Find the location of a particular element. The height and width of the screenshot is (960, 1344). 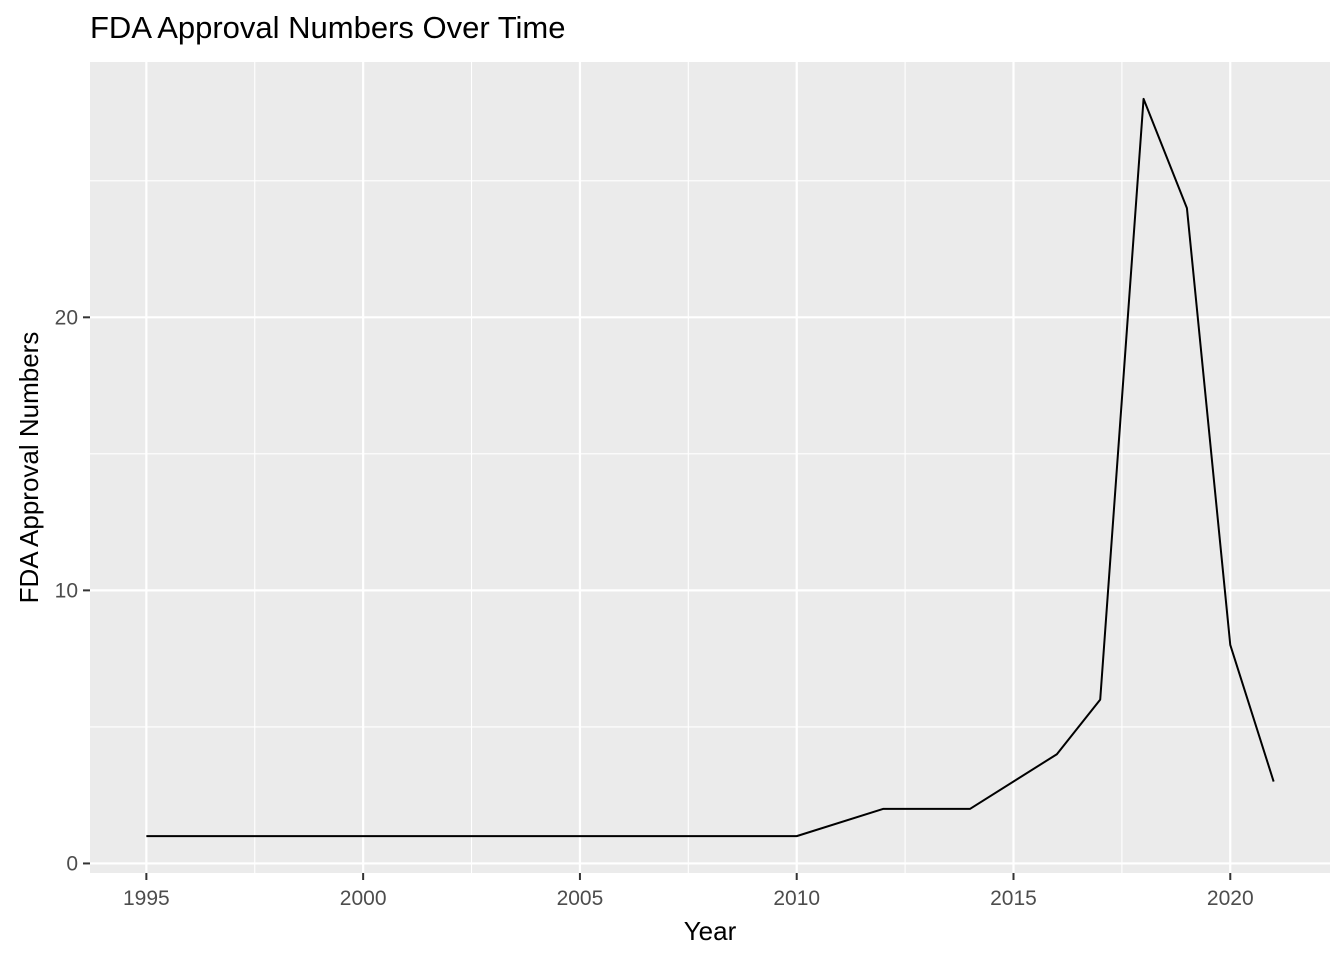

x-axis-title: Year is located at coordinates (710, 931).